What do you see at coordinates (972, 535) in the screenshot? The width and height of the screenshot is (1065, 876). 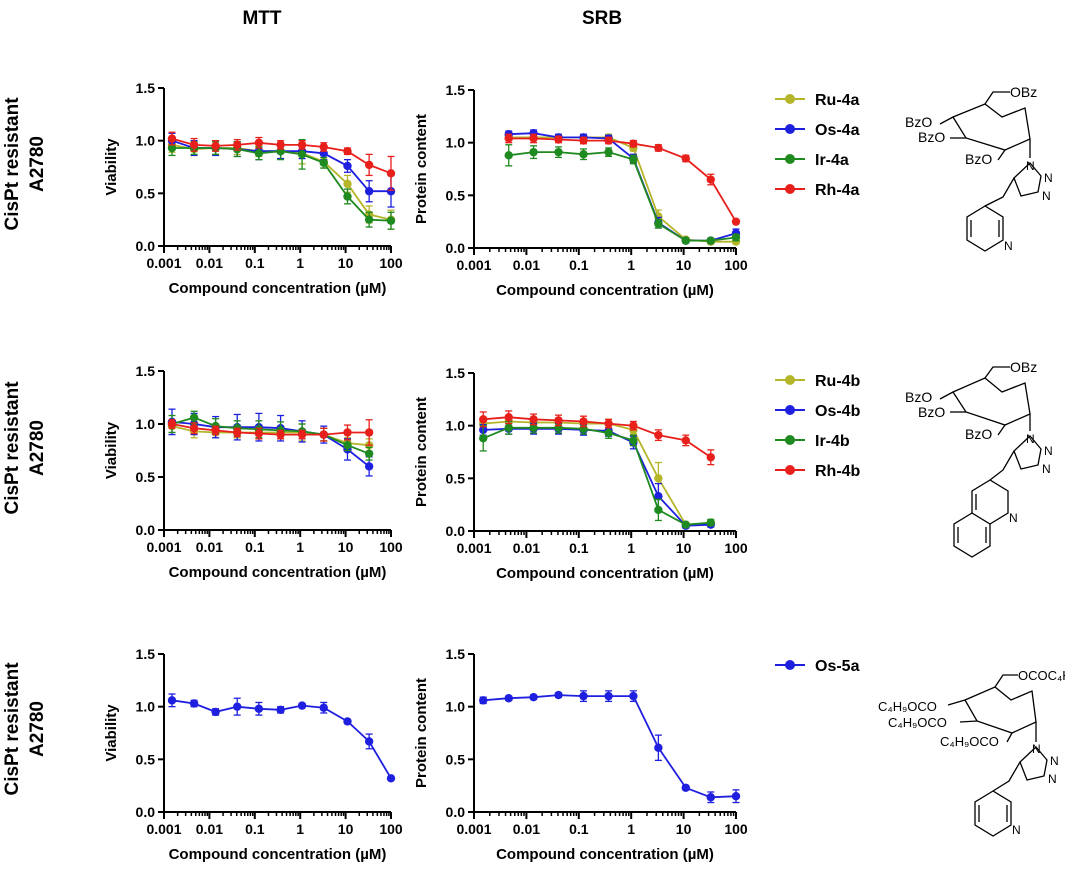 I see `quinoline-ring-b` at bounding box center [972, 535].